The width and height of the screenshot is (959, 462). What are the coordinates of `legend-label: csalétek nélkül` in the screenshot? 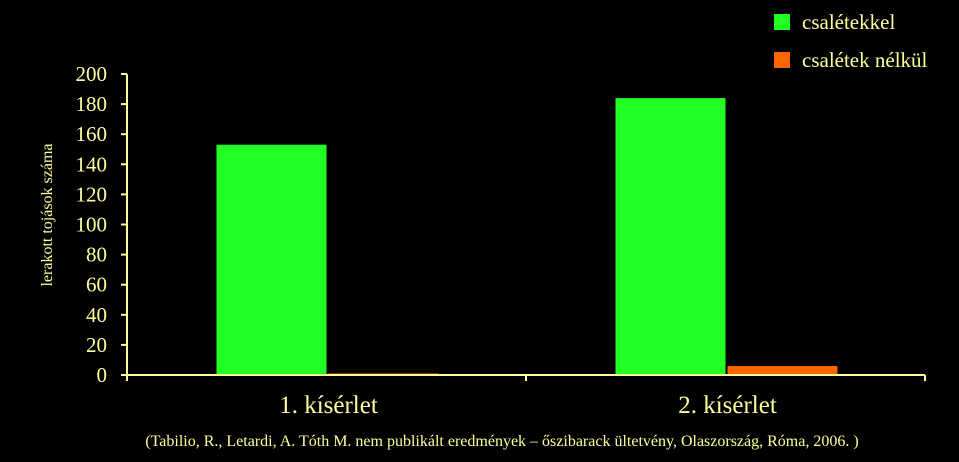 It's located at (865, 60).